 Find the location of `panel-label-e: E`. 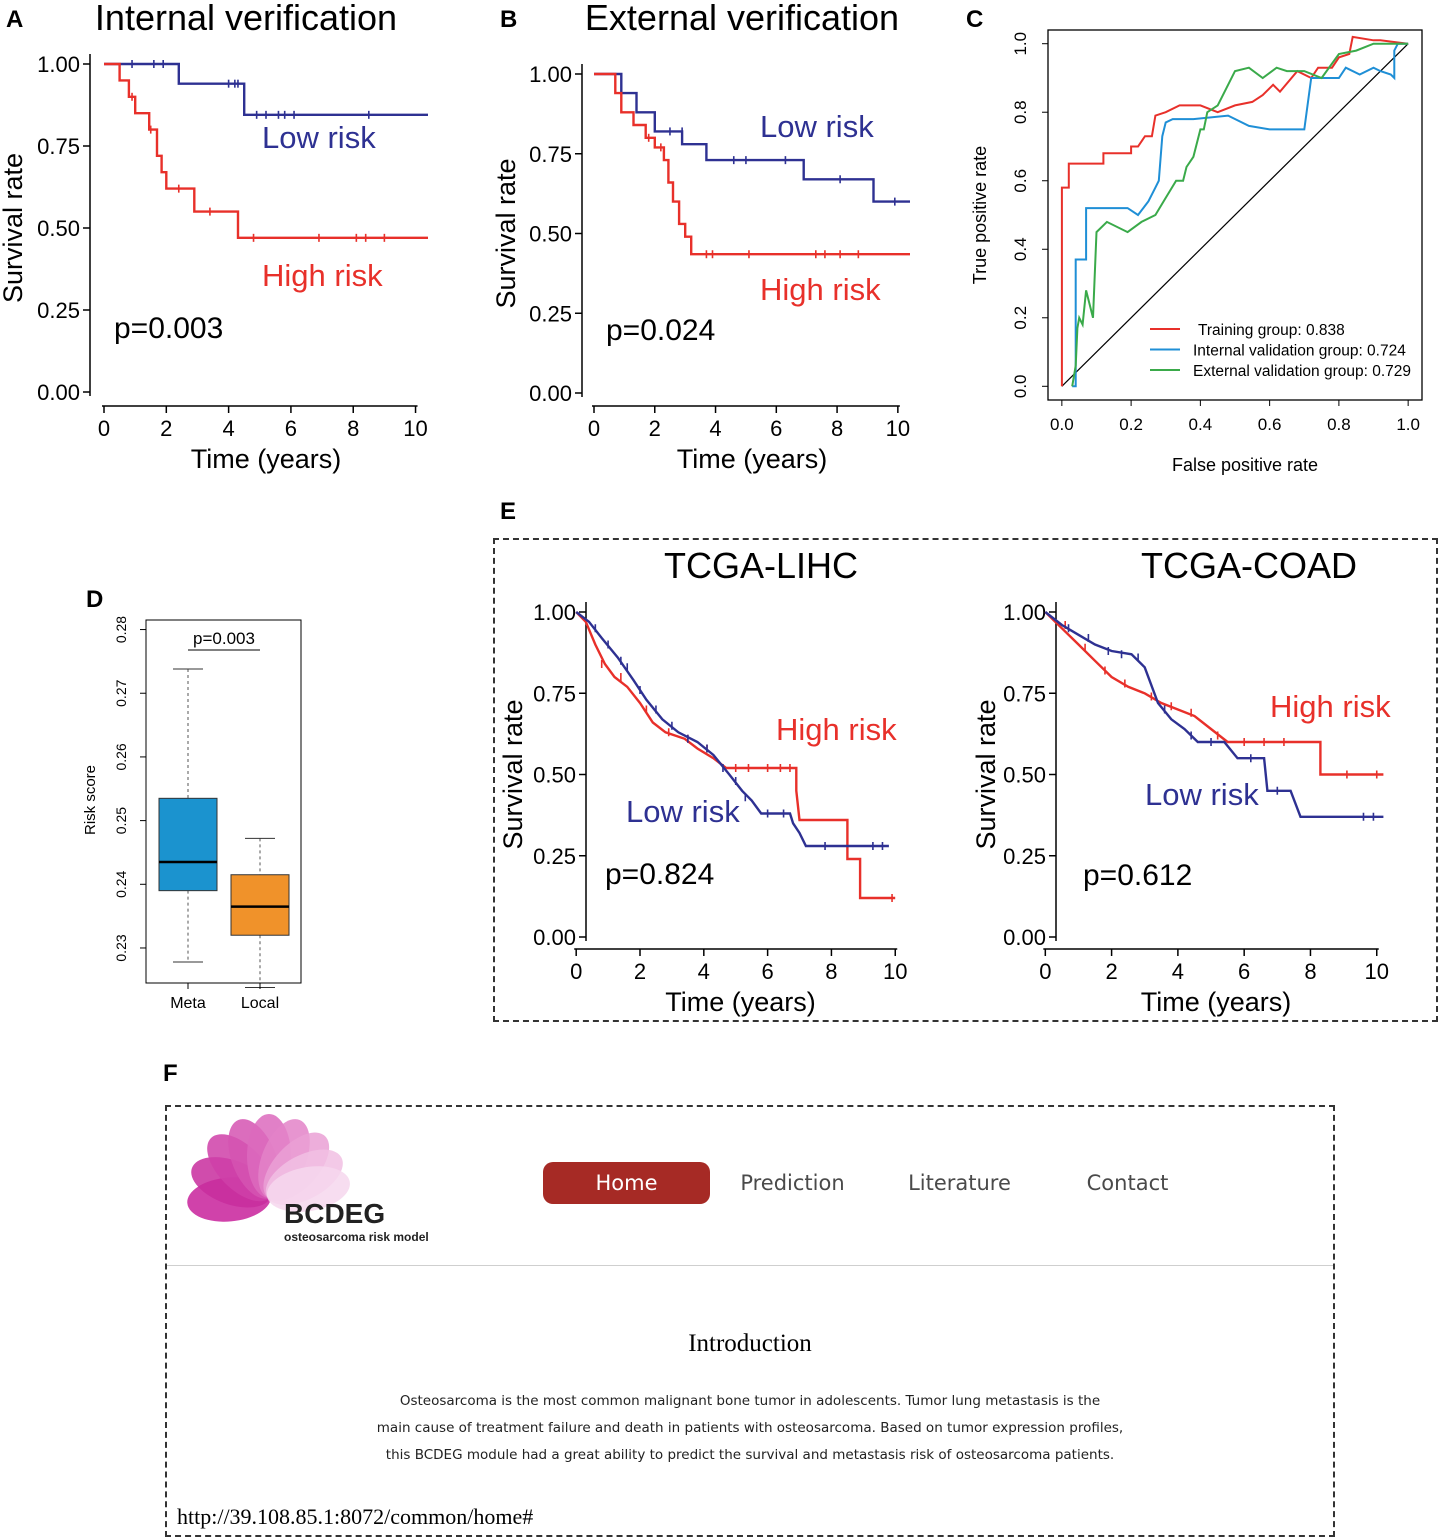

panel-label-e: E is located at coordinates (508, 511).